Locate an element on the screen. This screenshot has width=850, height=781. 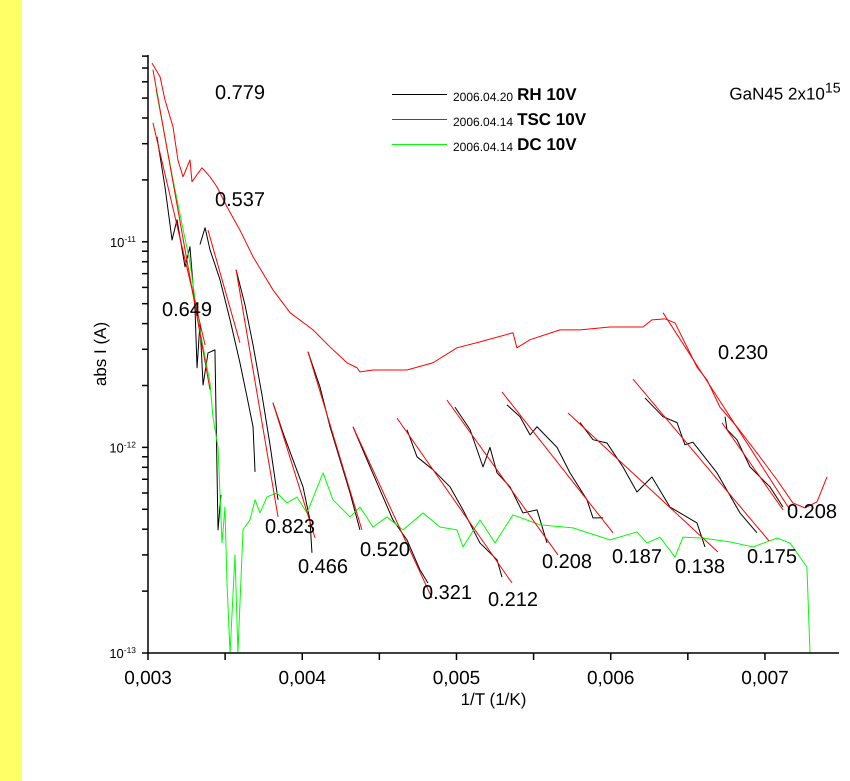
annotation: 0.187 is located at coordinates (637, 557).